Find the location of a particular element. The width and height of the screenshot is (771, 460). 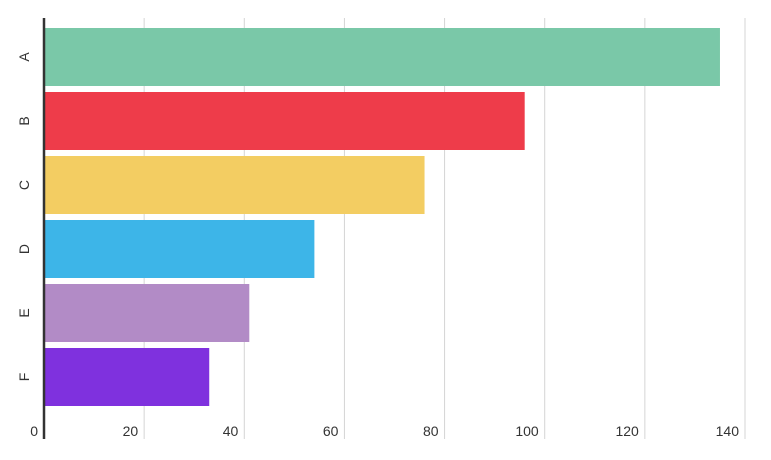

bar-e is located at coordinates (147, 313).